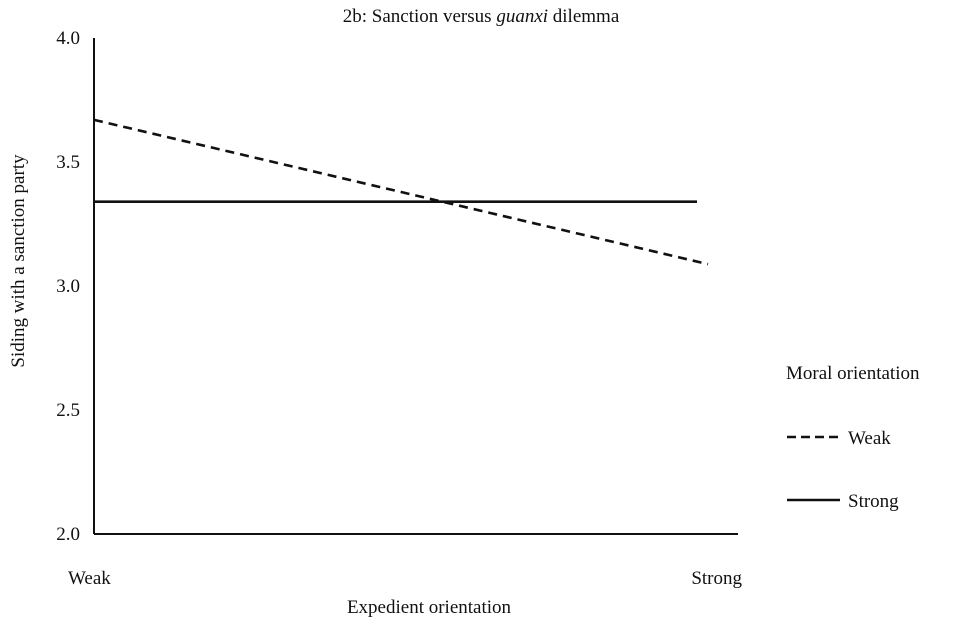  Describe the element at coordinates (18, 261) in the screenshot. I see `y-axis-label: Siding with a sanction party` at that location.